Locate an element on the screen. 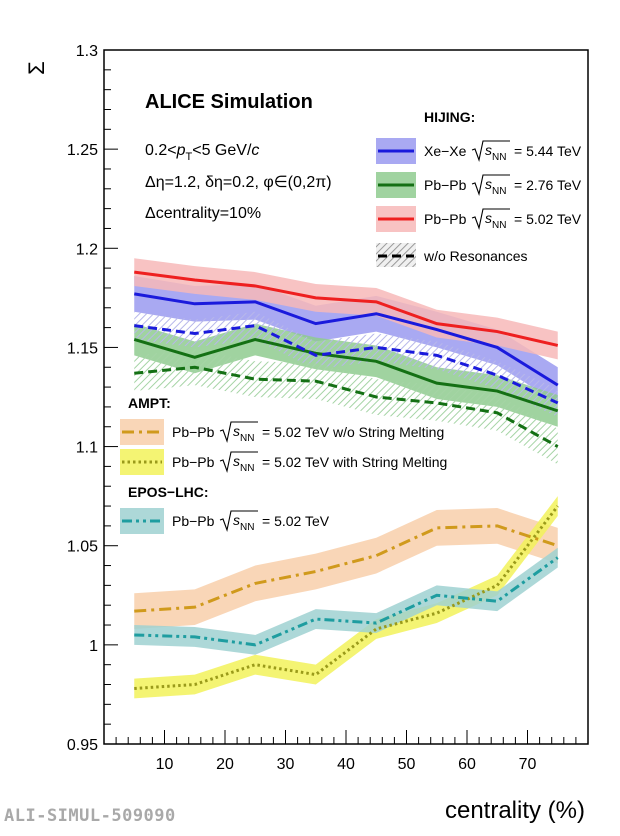 The image size is (620, 836). y-axis-ticks: 0.95 1 1.05 1.1 1.15 1.2 1.25 1.3 is located at coordinates (92, 398).